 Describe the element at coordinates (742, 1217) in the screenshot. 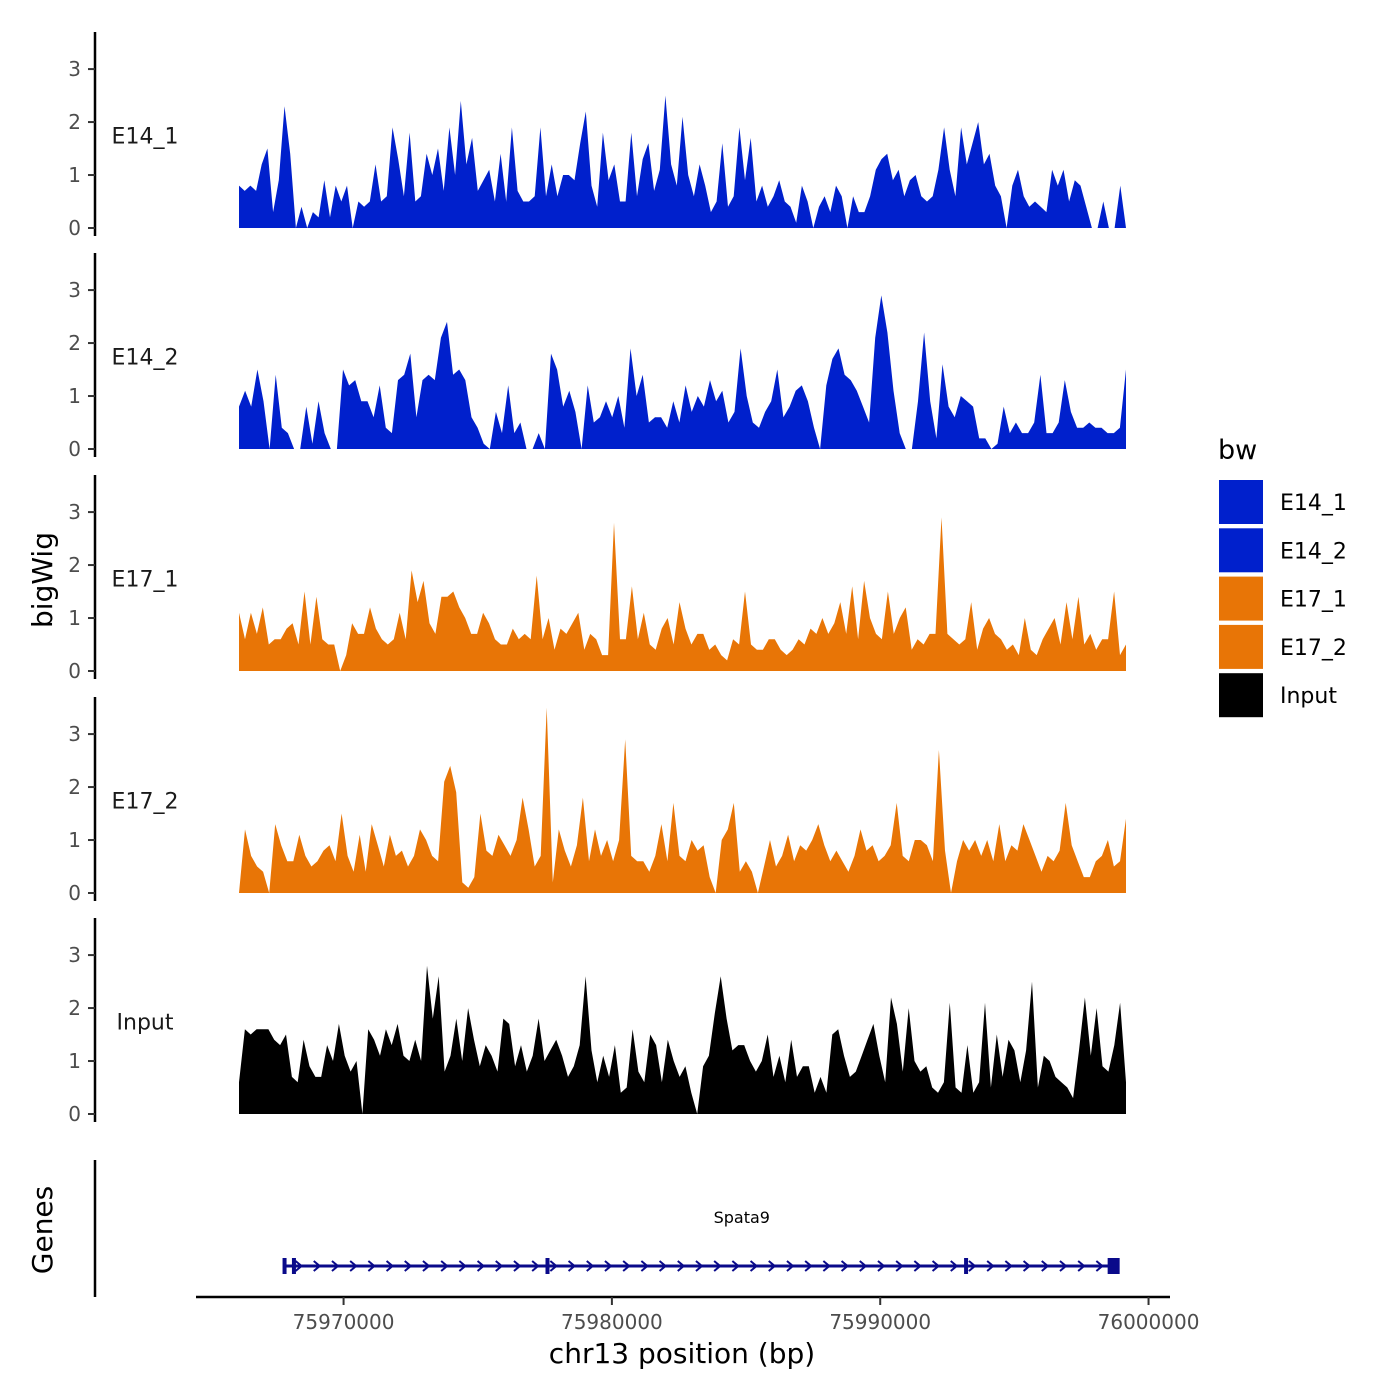

I see `gene-label: Spata9` at that location.